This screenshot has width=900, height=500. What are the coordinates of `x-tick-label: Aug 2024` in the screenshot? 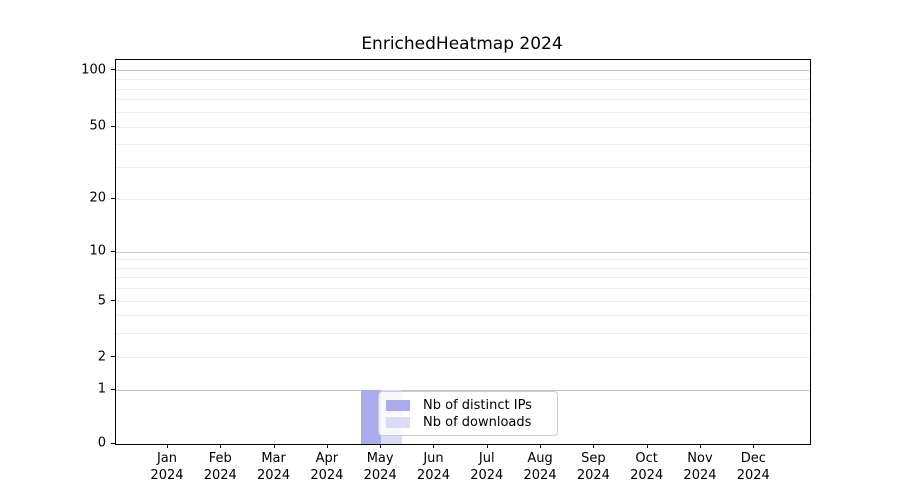 It's located at (540, 467).